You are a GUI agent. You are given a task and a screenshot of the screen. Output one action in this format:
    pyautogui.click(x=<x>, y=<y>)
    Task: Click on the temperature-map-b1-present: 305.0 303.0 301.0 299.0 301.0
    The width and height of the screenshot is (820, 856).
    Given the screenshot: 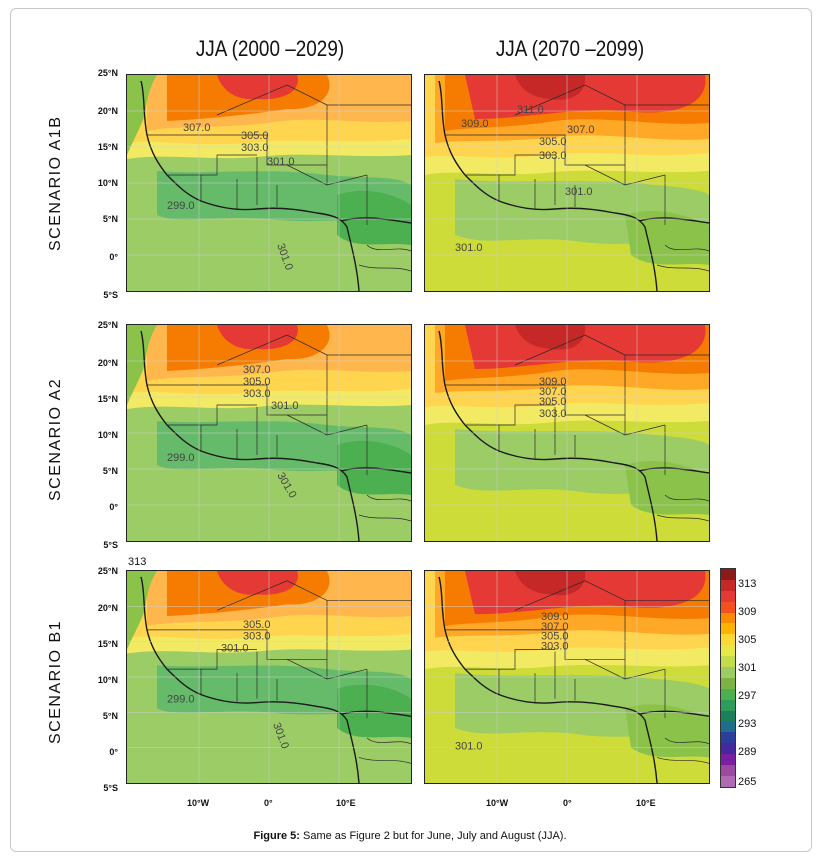 What is the action you would take?
    pyautogui.click(x=269, y=677)
    